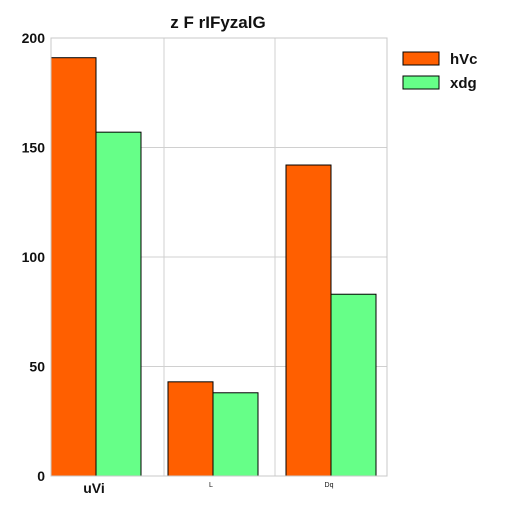 The height and width of the screenshot is (511, 511). What do you see at coordinates (73, 267) in the screenshot?
I see `bar-hVc-uVi` at bounding box center [73, 267].